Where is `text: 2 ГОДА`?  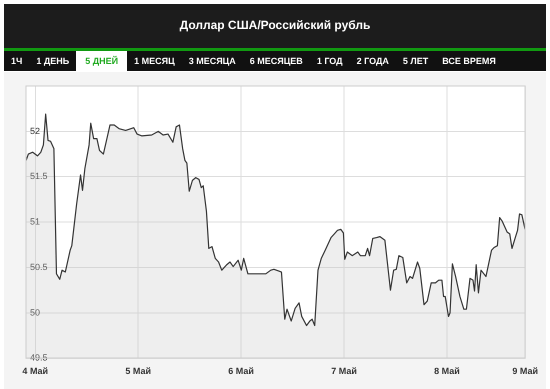
text: 2 ГОДА is located at coordinates (373, 61).